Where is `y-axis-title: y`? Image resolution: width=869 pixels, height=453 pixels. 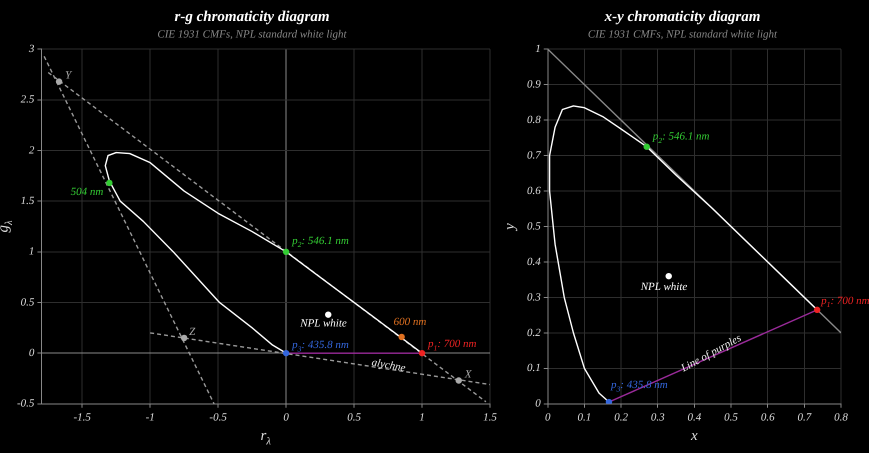 y-axis-title: y is located at coordinates (510, 227).